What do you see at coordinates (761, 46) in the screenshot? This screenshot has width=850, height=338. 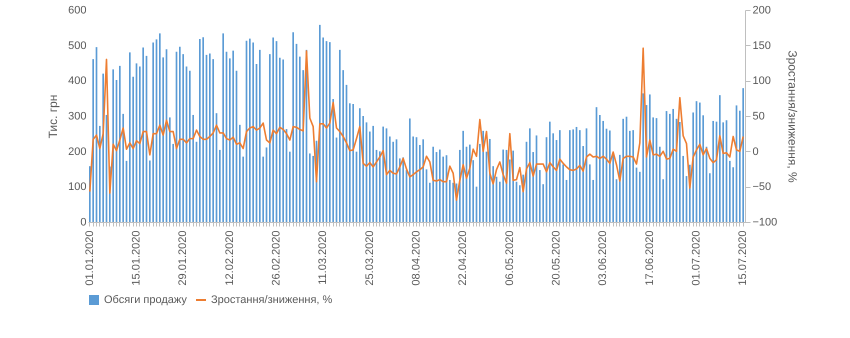 I see `y2-tick-label: 150` at bounding box center [761, 46].